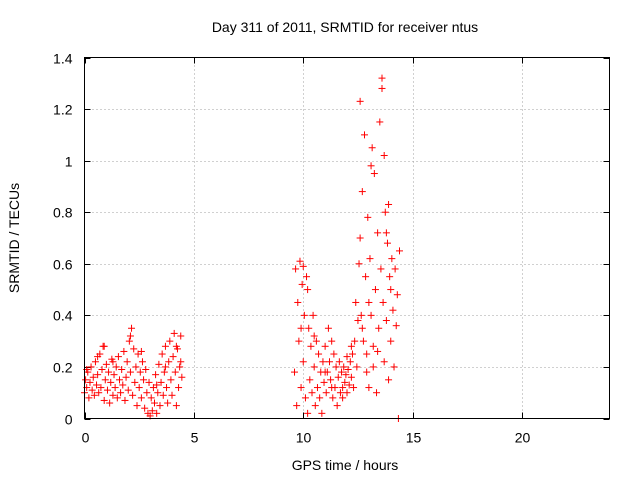 The height and width of the screenshot is (480, 640). What do you see at coordinates (195, 438) in the screenshot?
I see `x-tick-label: 5` at bounding box center [195, 438].